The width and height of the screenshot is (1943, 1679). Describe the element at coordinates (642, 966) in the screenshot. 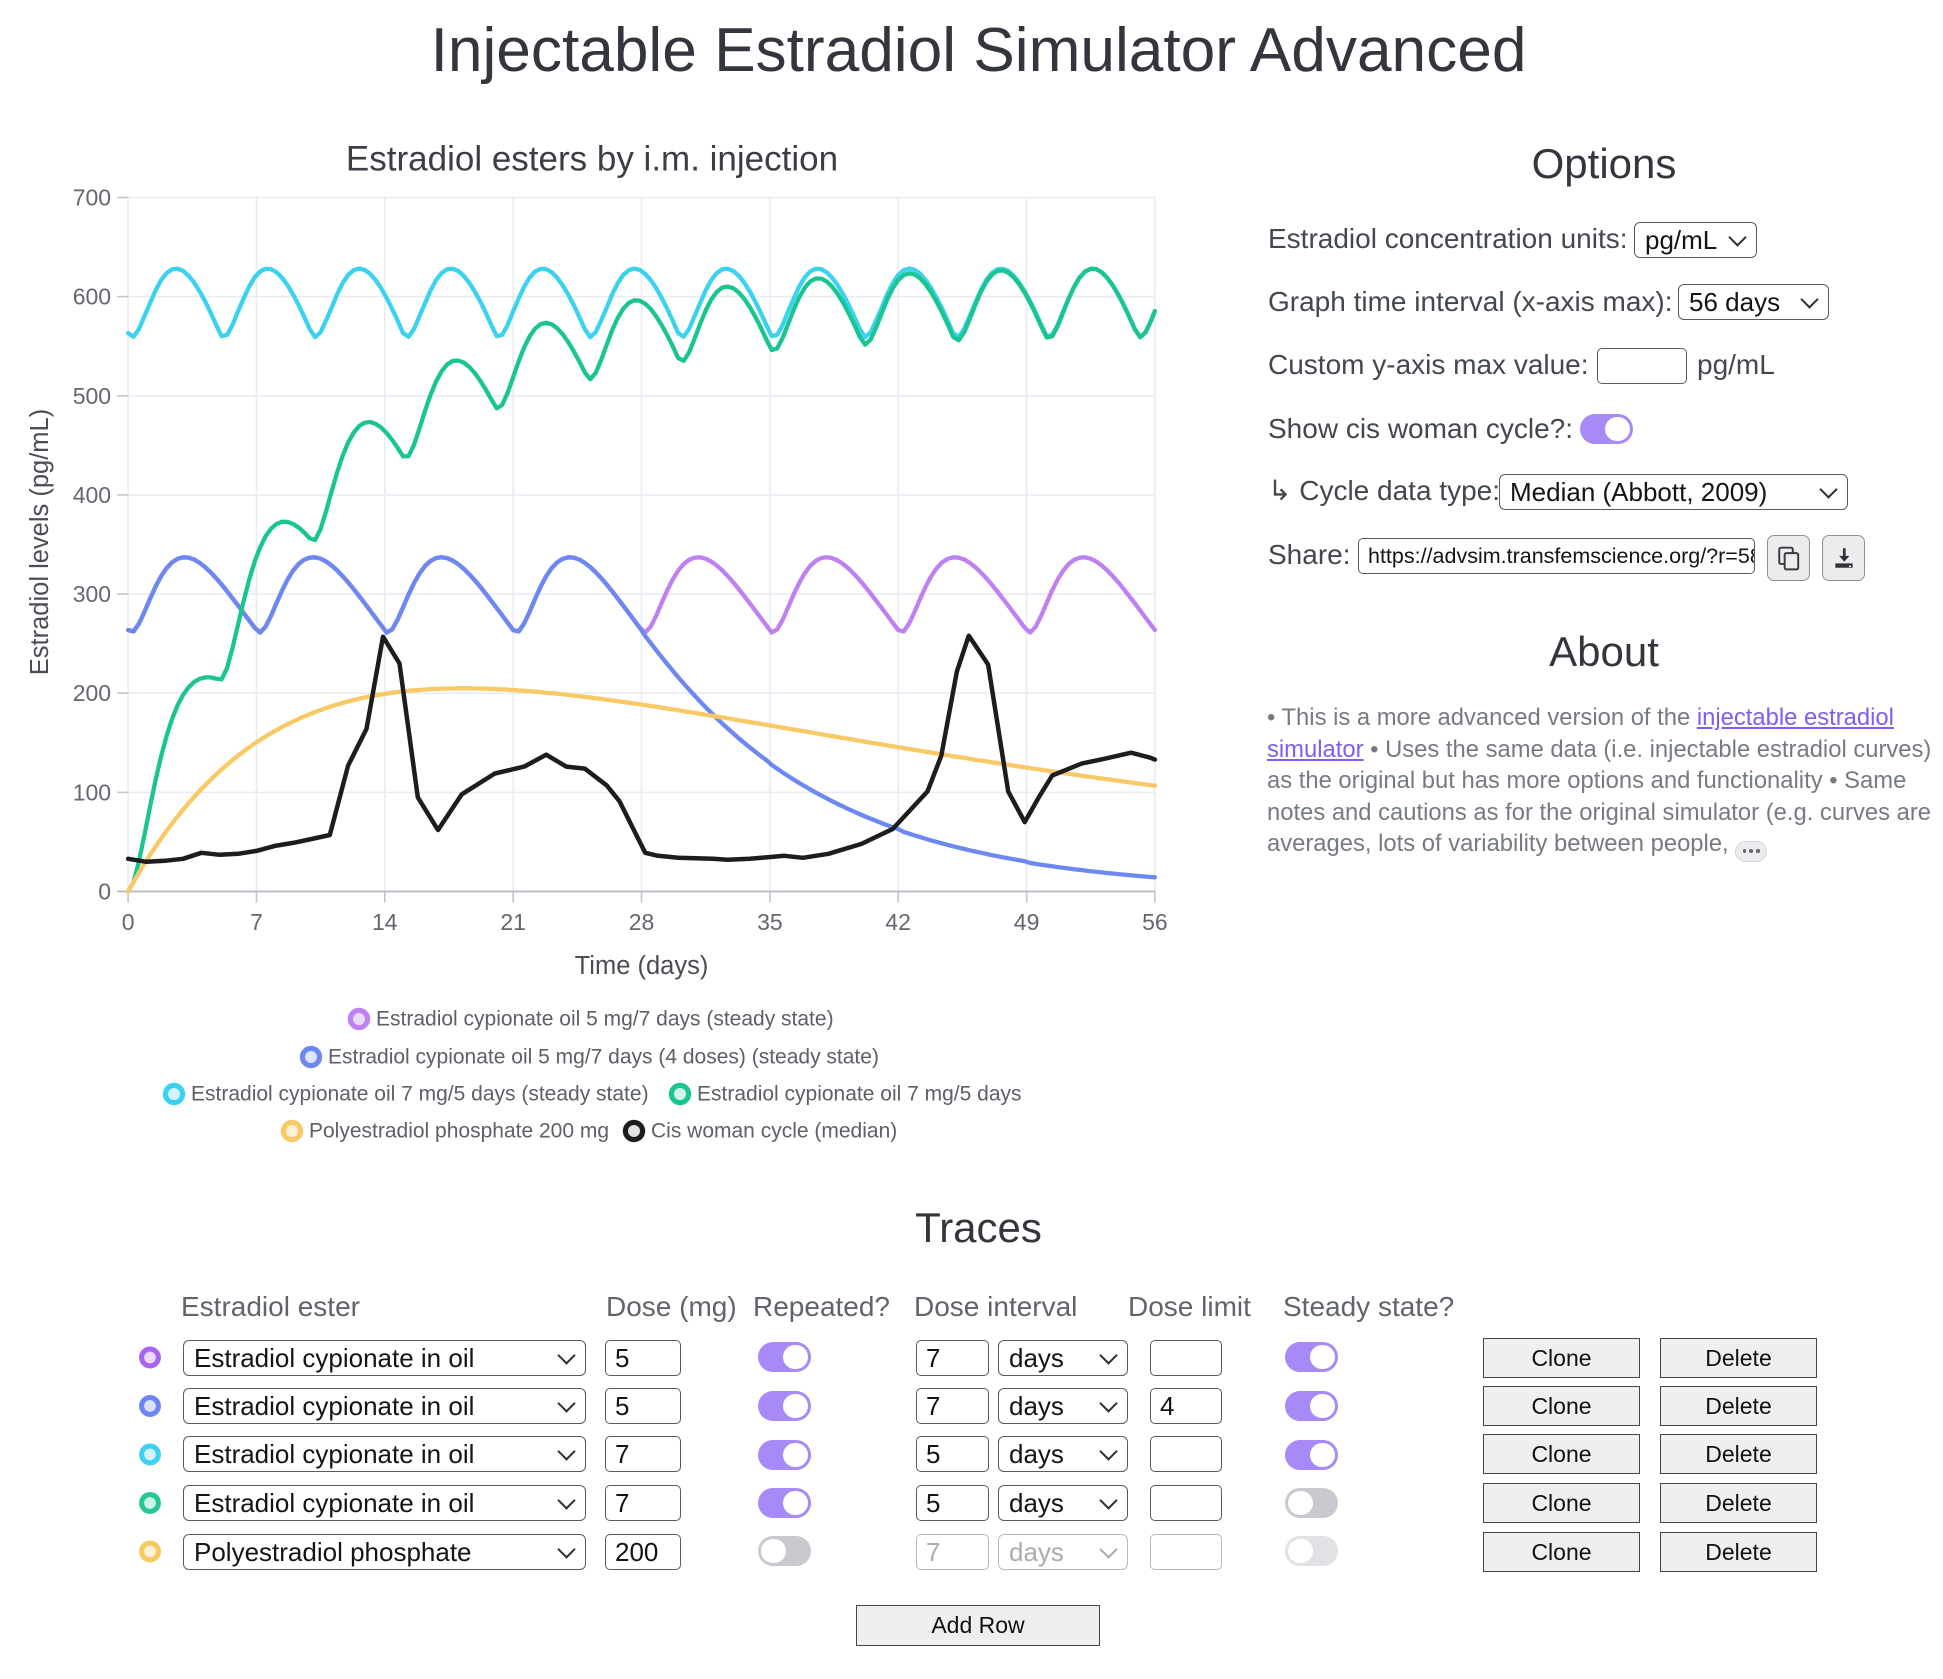

I see `svg-text: Time (days)` at that location.